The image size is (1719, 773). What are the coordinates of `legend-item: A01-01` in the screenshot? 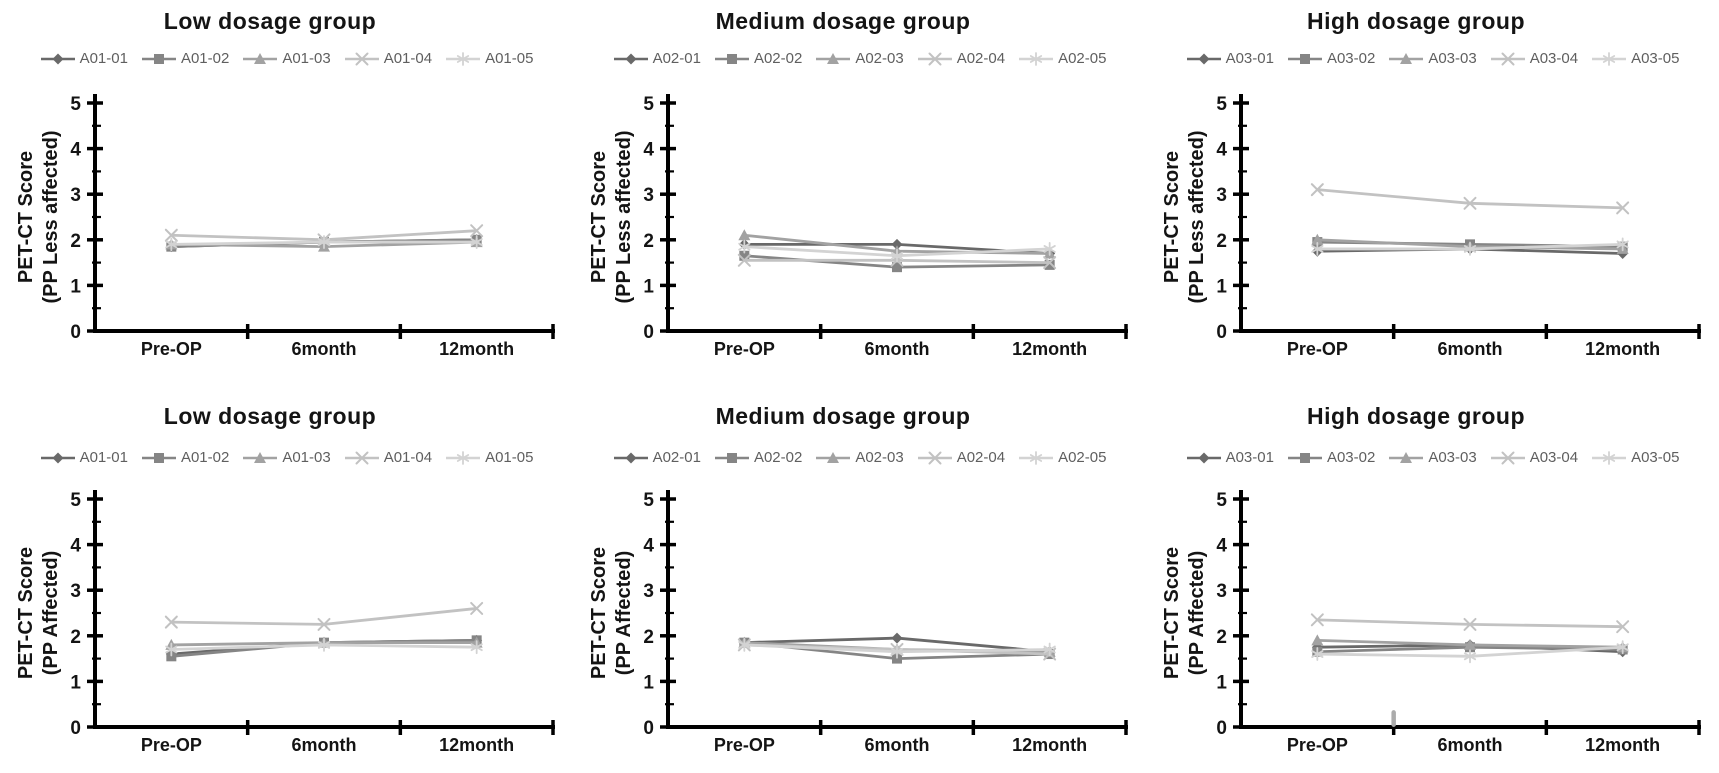 It's located at (84, 457).